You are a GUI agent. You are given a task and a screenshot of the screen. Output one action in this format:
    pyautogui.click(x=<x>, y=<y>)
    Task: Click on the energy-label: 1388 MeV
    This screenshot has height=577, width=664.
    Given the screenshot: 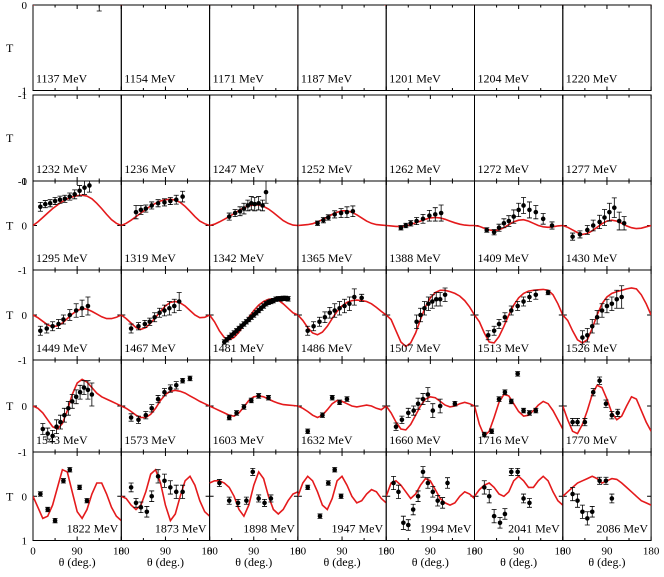 What is the action you would take?
    pyautogui.click(x=415, y=258)
    